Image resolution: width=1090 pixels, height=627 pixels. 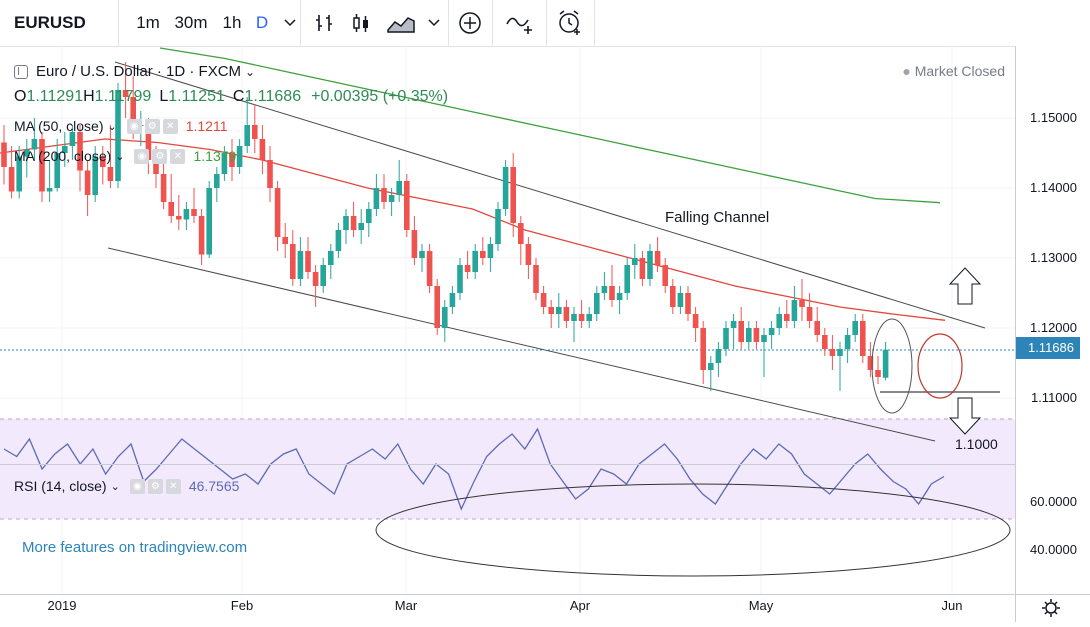 What do you see at coordinates (361, 23) in the screenshot?
I see `candles-icon` at bounding box center [361, 23].